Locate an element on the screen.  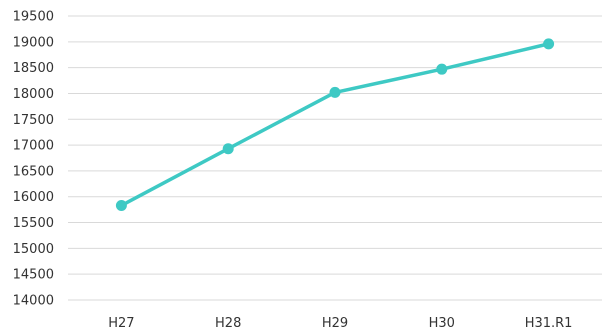
data-point-h30 is located at coordinates (442, 69).